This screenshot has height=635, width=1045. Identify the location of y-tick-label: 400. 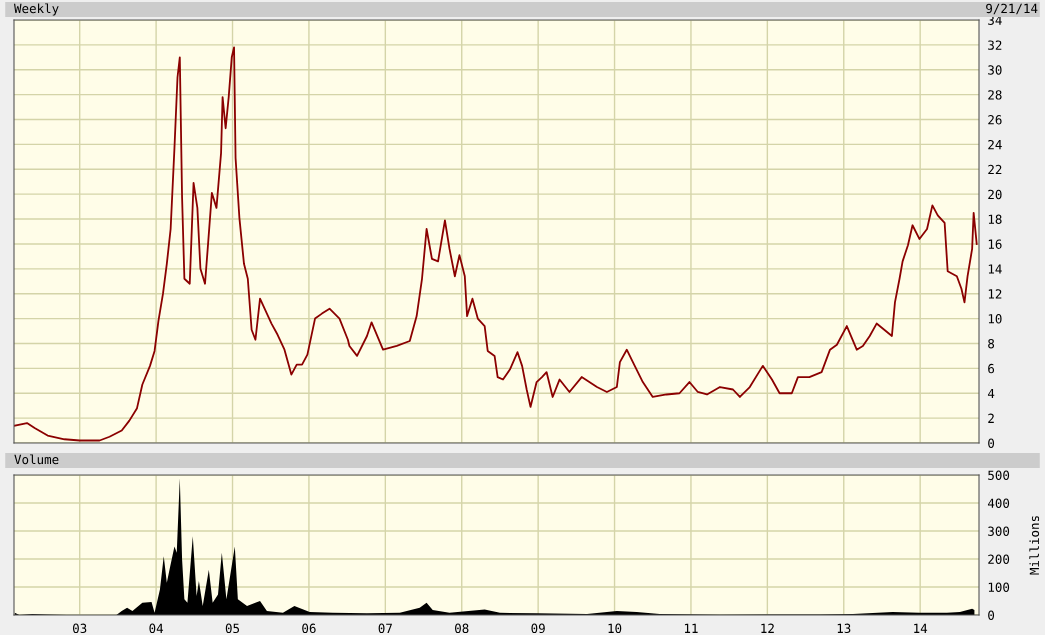
(998, 503).